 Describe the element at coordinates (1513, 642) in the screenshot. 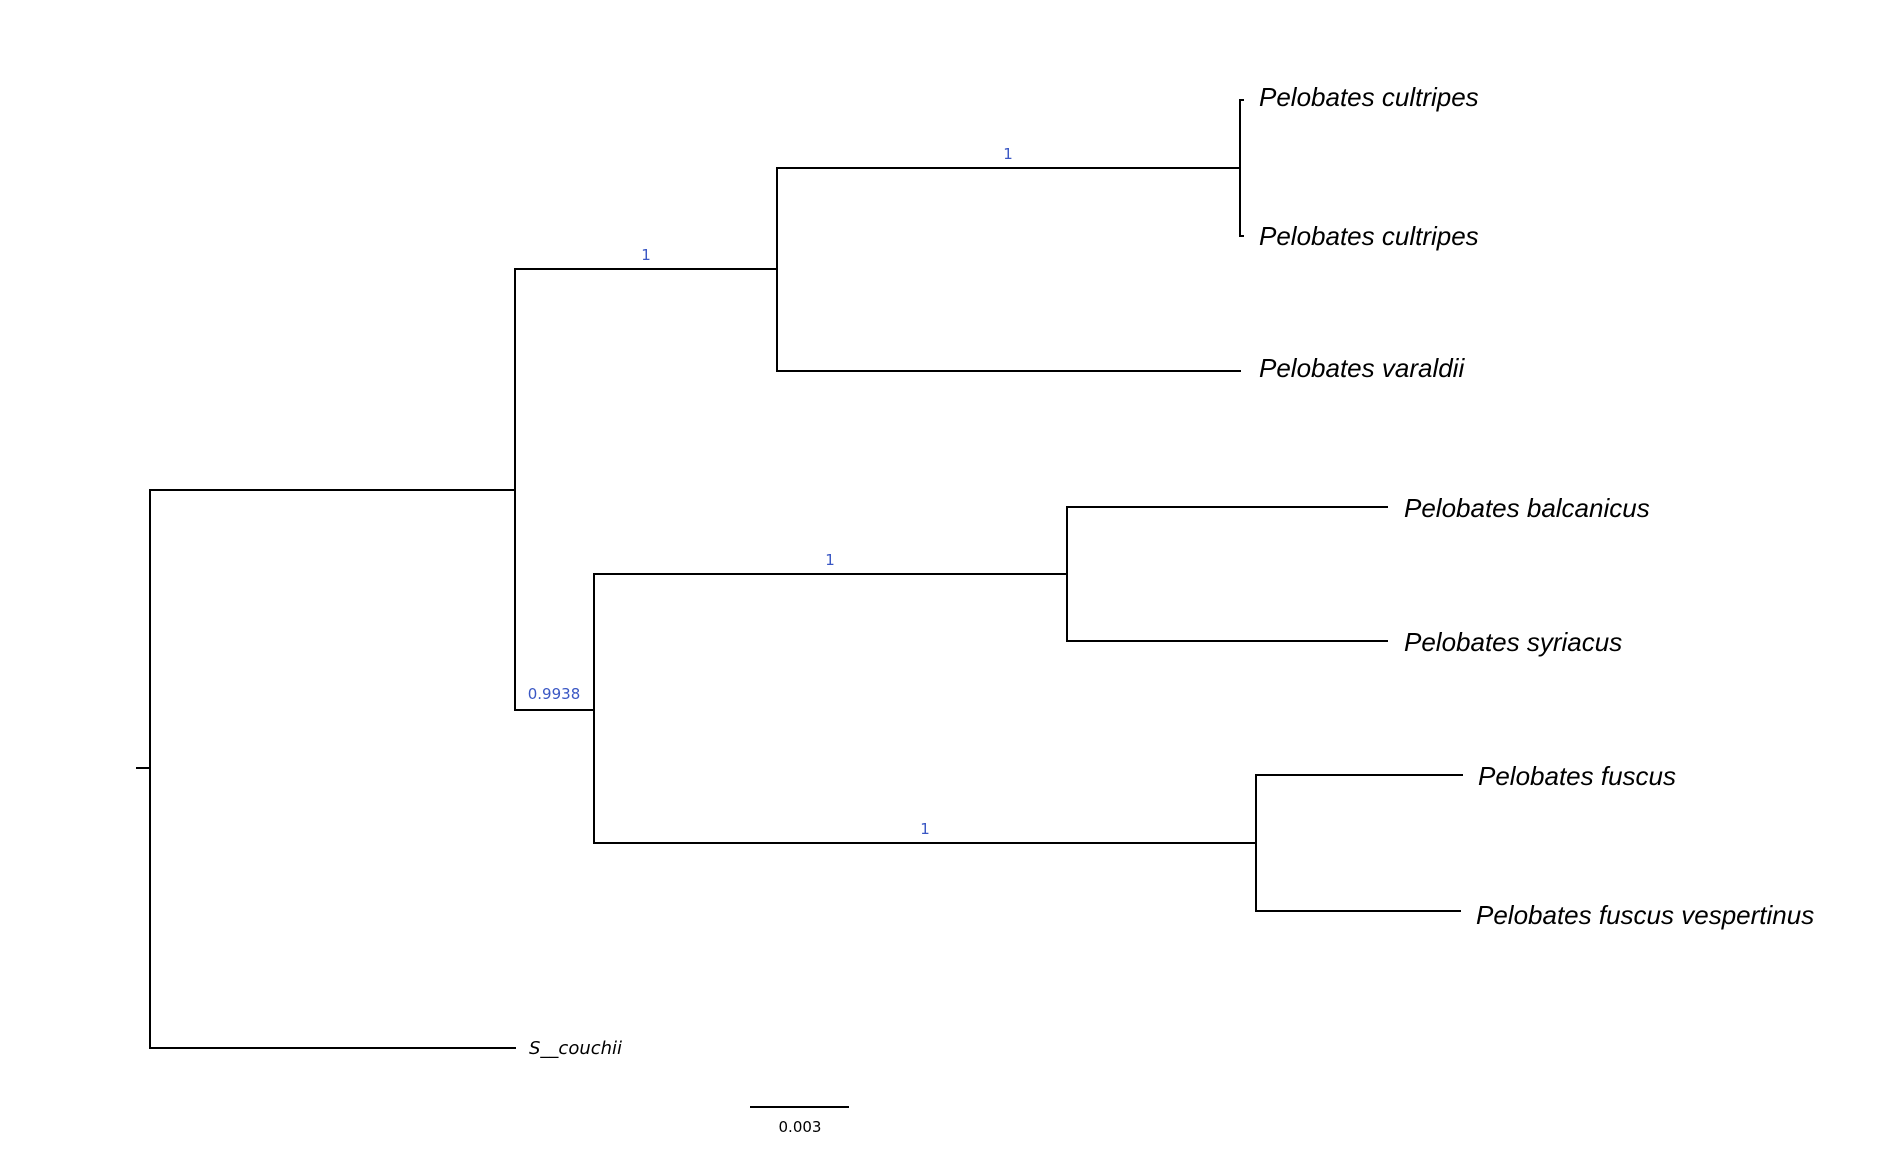

I see `tip-label-syriacus: Pelobates syriacus` at that location.